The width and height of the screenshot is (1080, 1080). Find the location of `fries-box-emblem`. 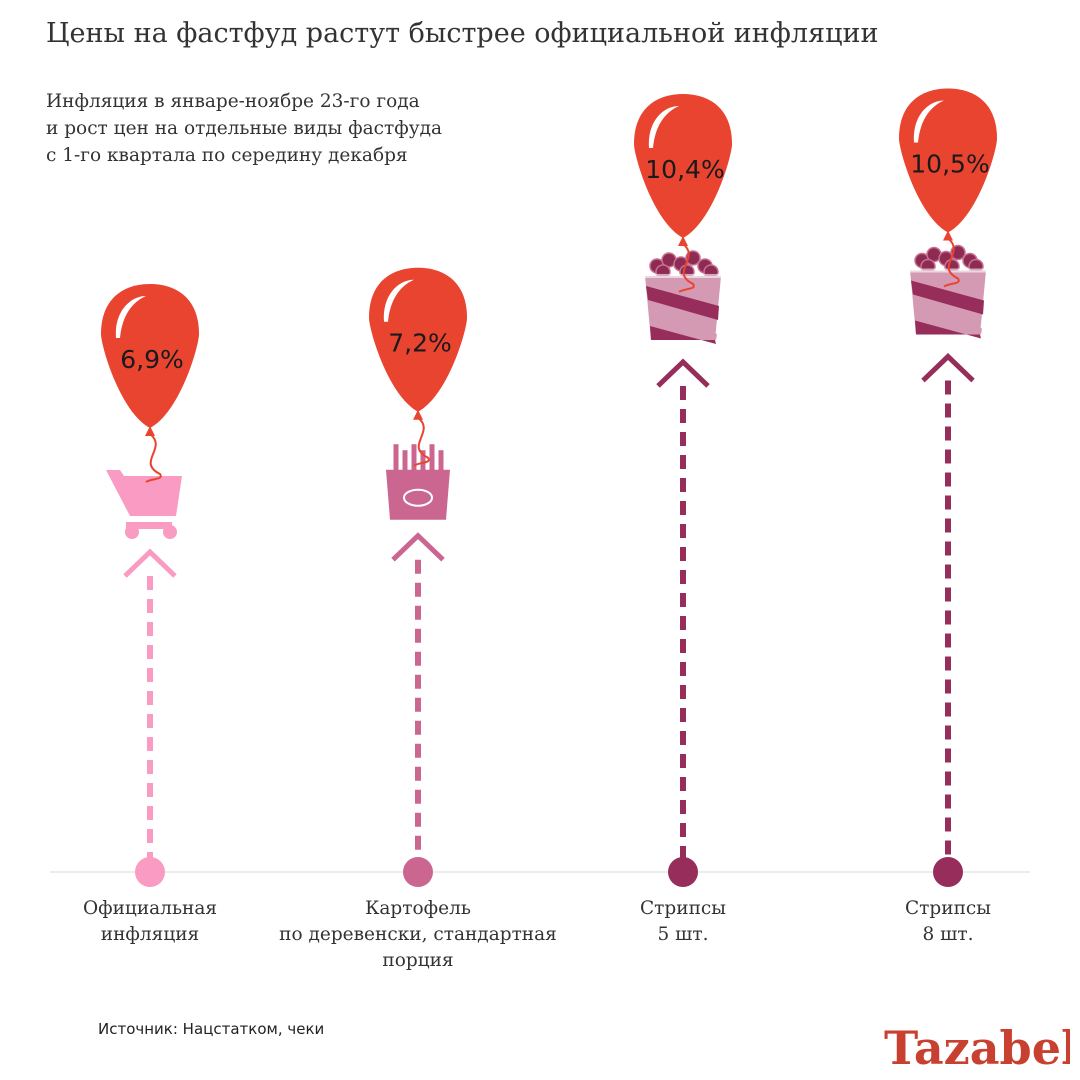

fries-box-emblem is located at coordinates (418, 497).